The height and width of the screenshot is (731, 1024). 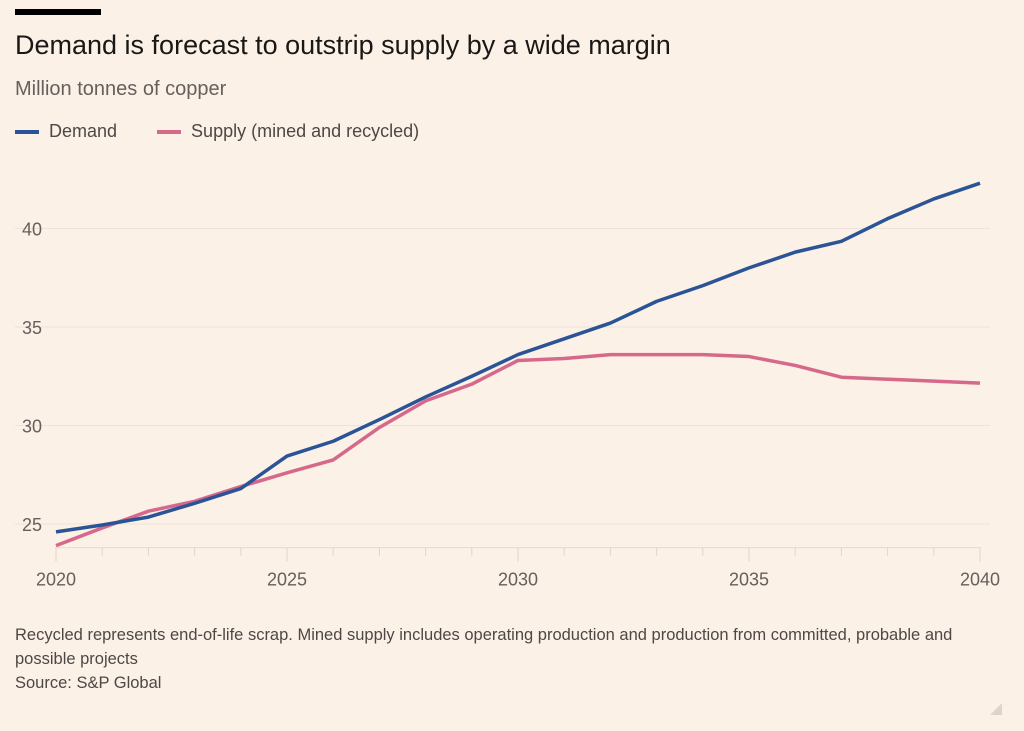 What do you see at coordinates (32, 427) in the screenshot?
I see `y-tick-label: 30` at bounding box center [32, 427].